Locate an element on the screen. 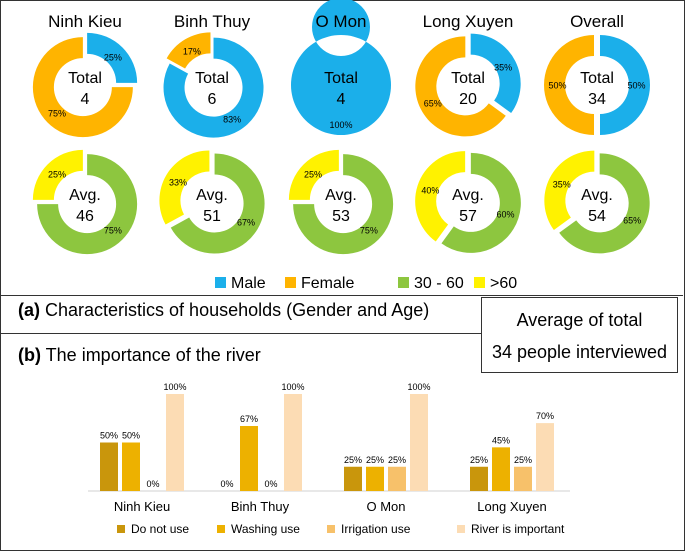 Image resolution: width=685 pixels, height=551 pixels. donut-slice-label-age-30-60: 65% is located at coordinates (632, 220).